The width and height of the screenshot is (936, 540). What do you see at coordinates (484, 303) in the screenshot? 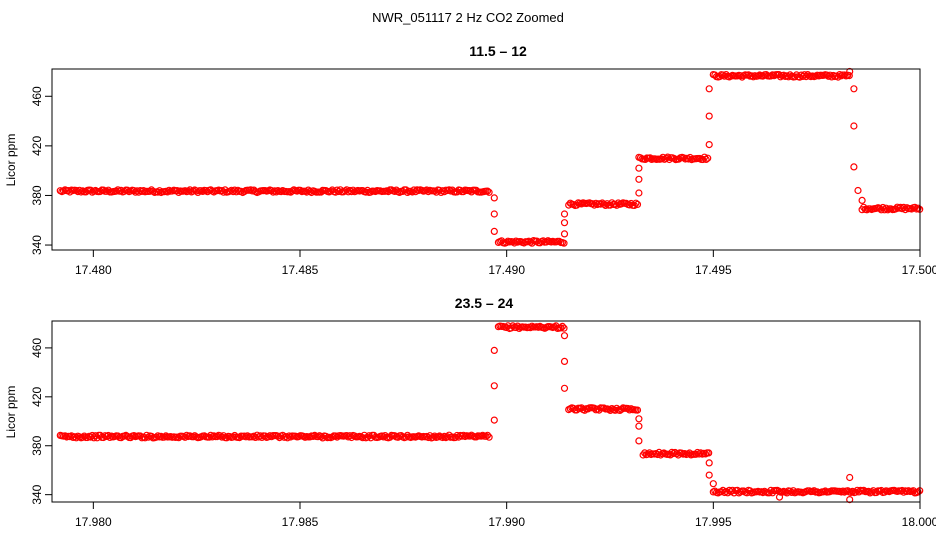
I see `panel-2-title: 23.5 – 24` at bounding box center [484, 303].